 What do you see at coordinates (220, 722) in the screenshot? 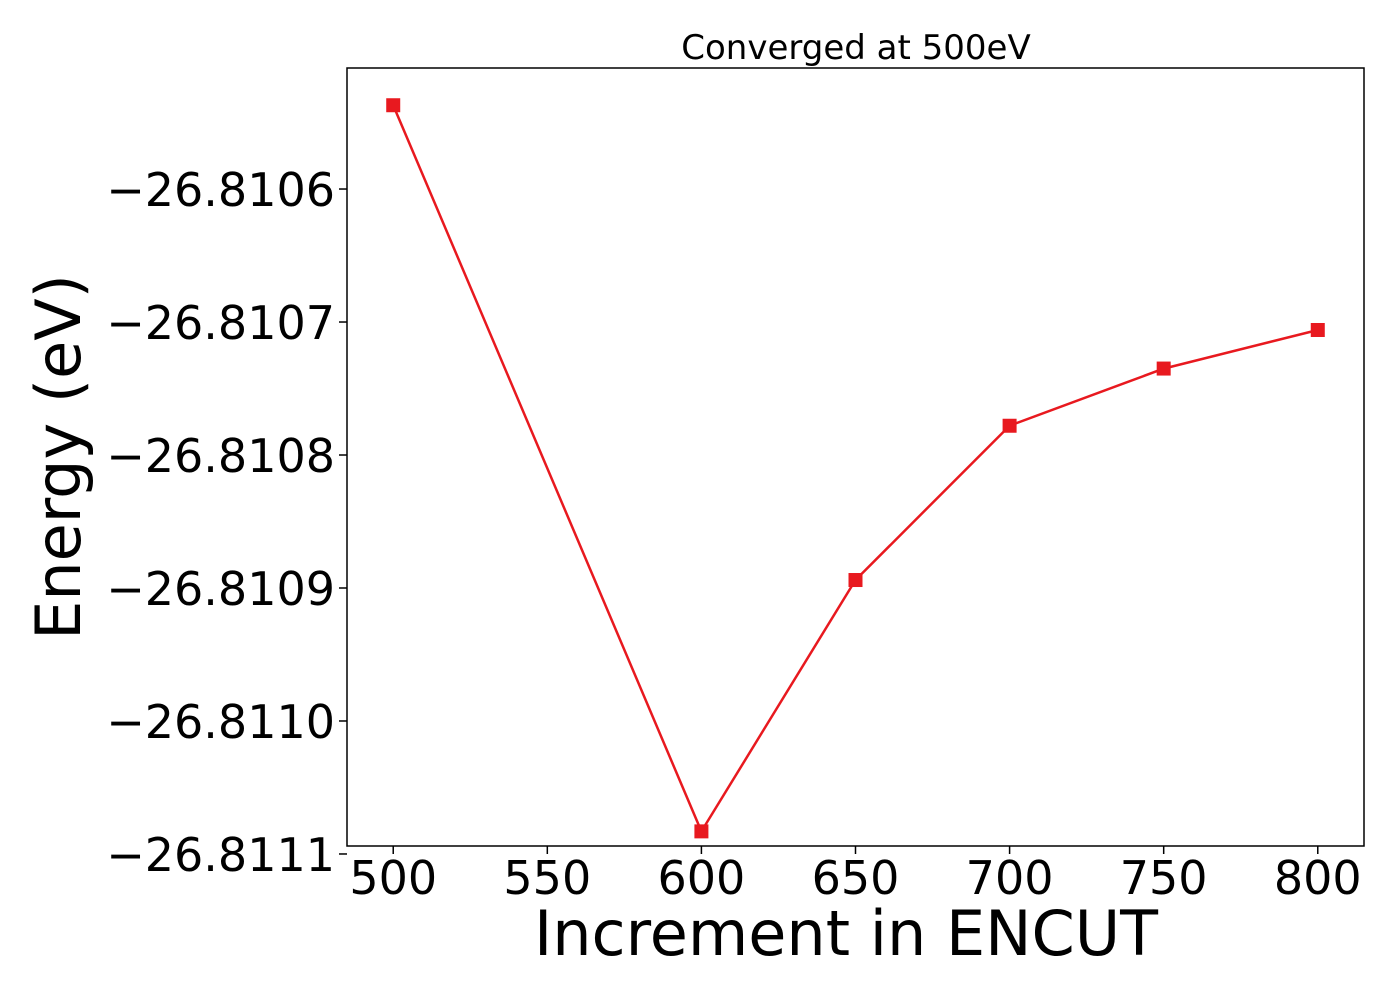
I see `y-tick-label: −26.8110` at bounding box center [220, 722].